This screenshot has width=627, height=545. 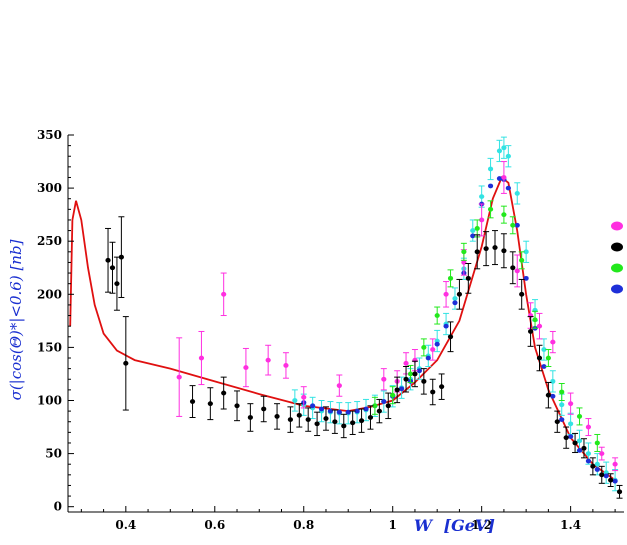 I want to click on x-tick-label: 0.6, so click(x=214, y=525).